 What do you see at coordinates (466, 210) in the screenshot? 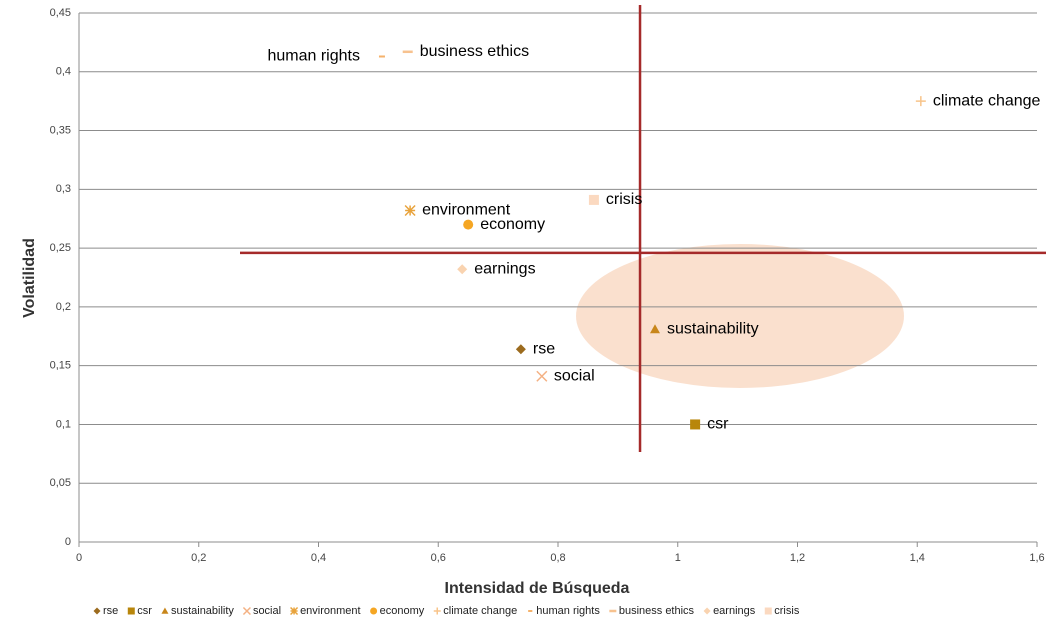
I see `point-label: environment` at bounding box center [466, 210].